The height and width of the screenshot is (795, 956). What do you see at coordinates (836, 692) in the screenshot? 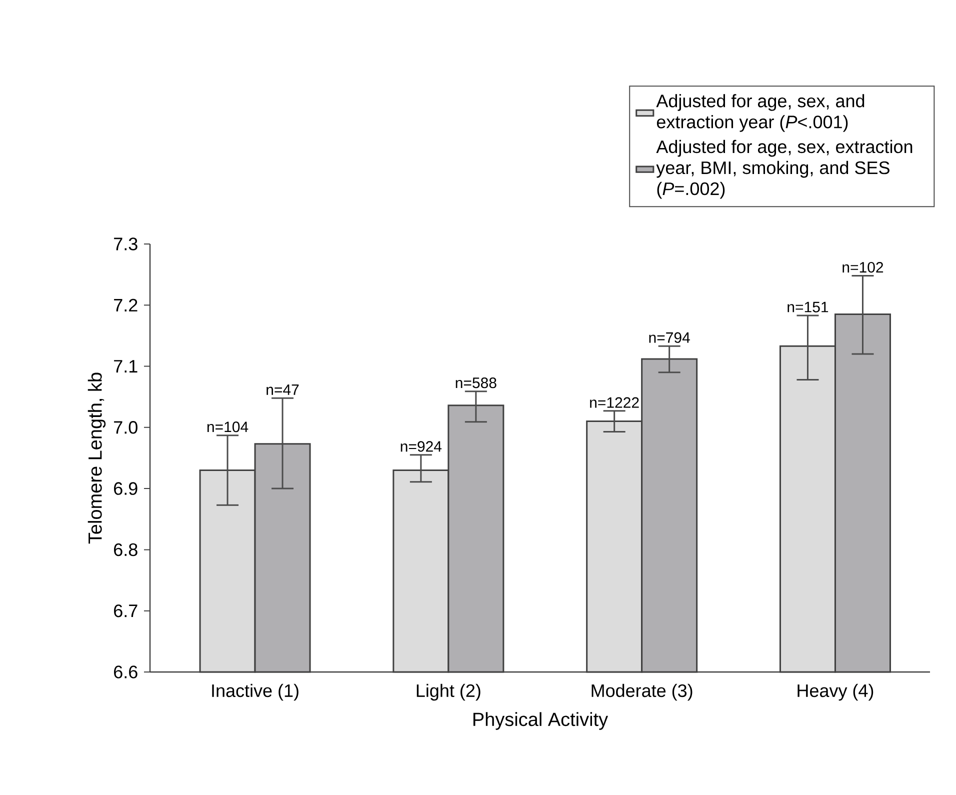
I see `x-tick-label: Heavy (4)` at bounding box center [836, 692].